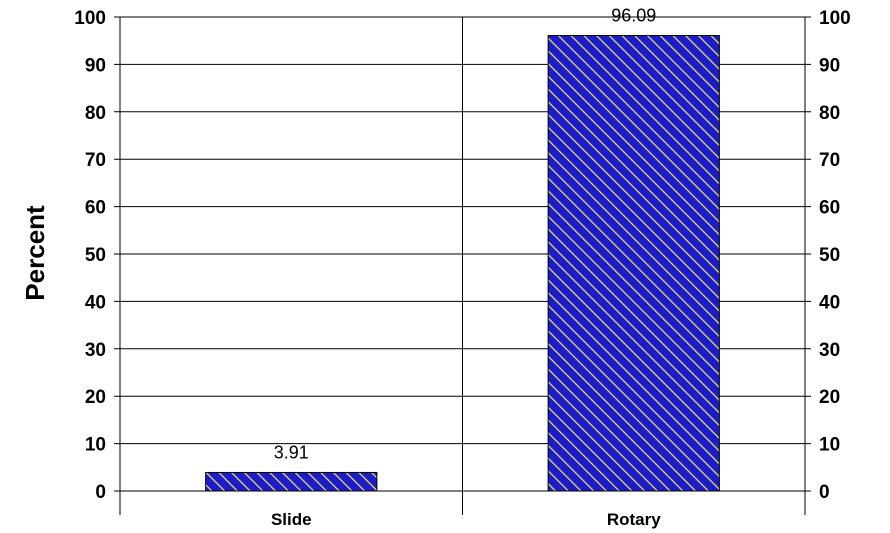 The image size is (890, 533). Describe the element at coordinates (90, 18) in the screenshot. I see `y-tick-label-left: 100` at that location.